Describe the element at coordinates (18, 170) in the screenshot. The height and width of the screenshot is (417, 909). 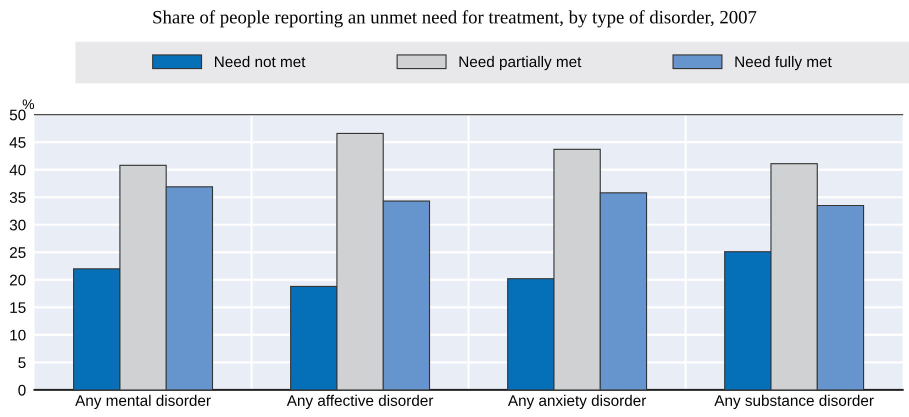
I see `y-tick-label: 40` at that location.